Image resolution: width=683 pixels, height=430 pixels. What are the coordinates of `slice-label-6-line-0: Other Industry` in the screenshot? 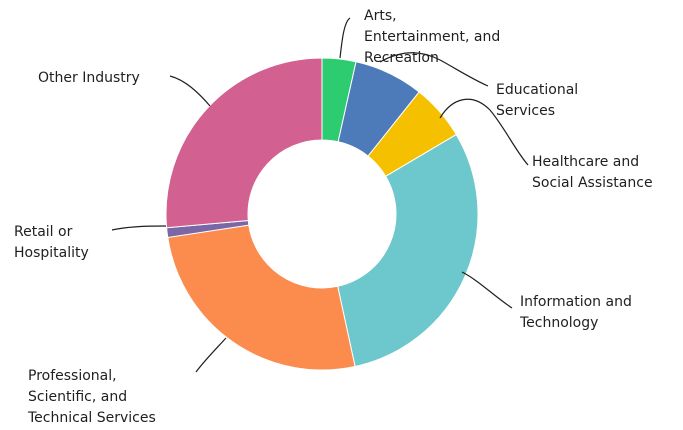 It's located at (89, 78).